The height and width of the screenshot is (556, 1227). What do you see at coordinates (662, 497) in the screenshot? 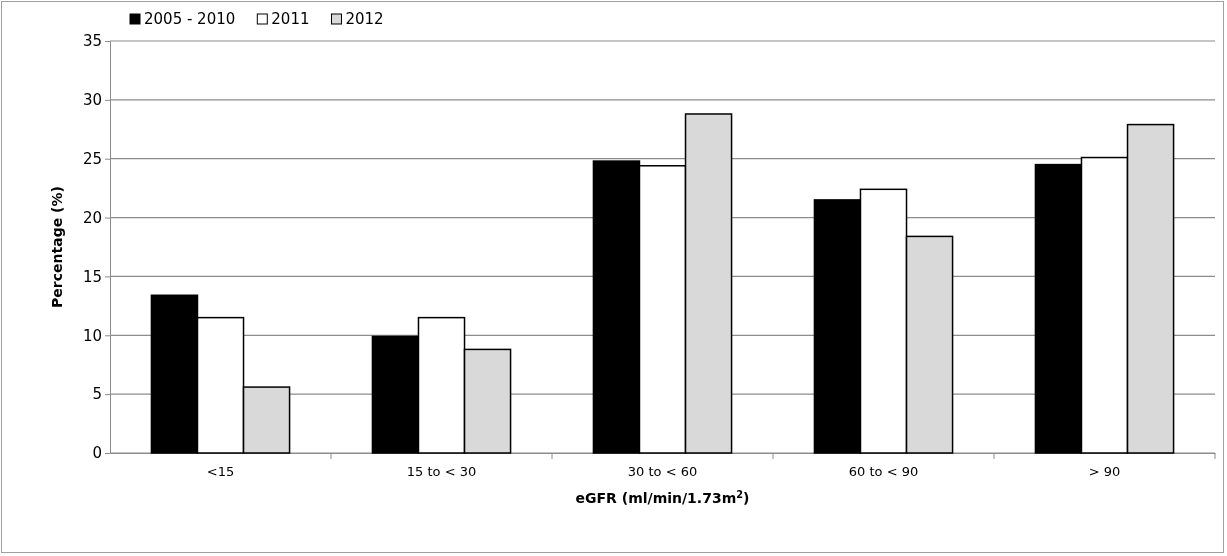
I see `x-axis-title: eGFR (ml/min/1.73m$^{2}$)` at bounding box center [662, 497].